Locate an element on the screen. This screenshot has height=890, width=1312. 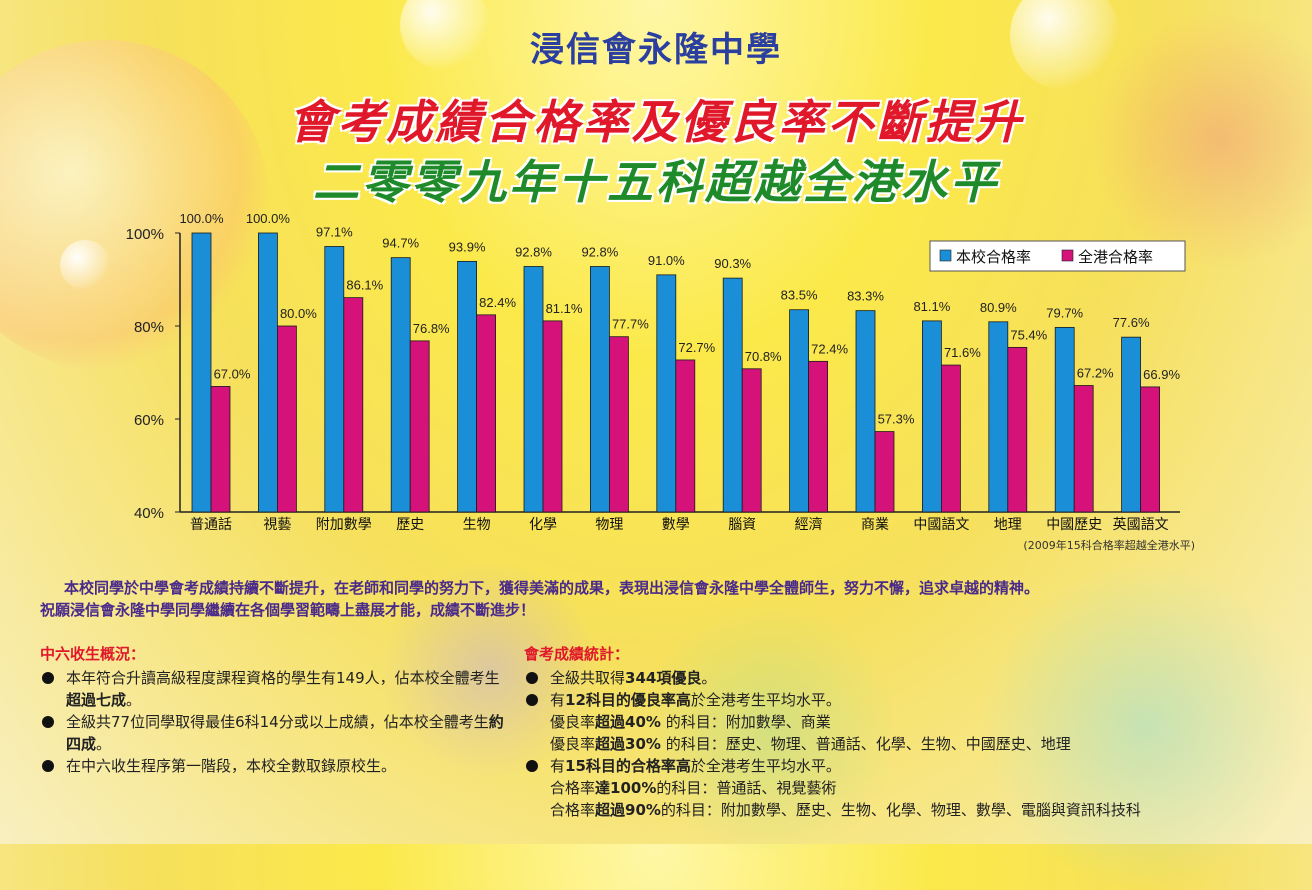
x-category-label: 數學 is located at coordinates (676, 525).